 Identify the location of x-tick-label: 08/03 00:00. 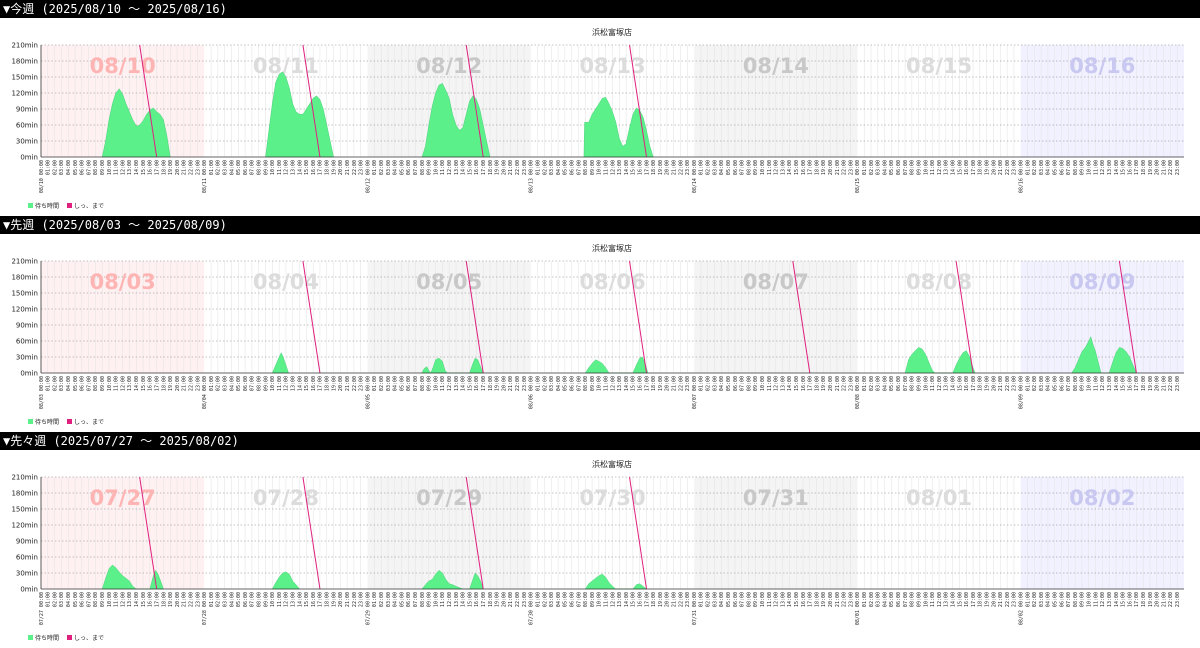
(42, 392).